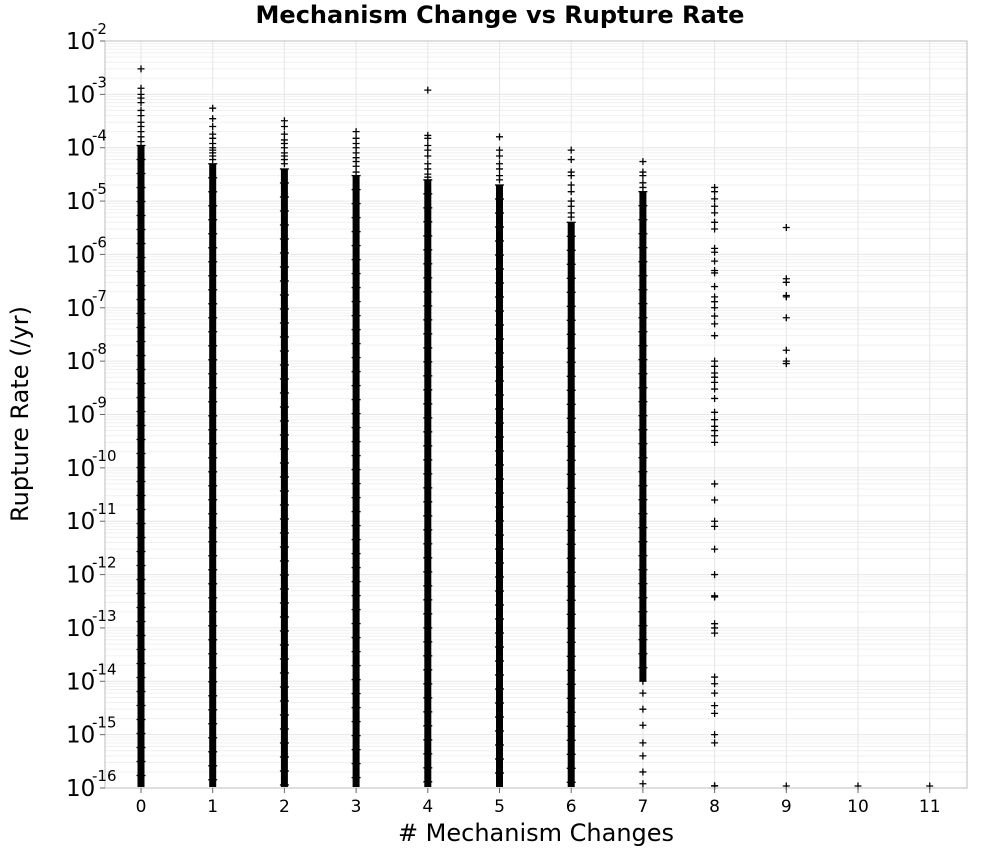  What do you see at coordinates (499, 807) in the screenshot?
I see `x-tick-label: 5` at bounding box center [499, 807].